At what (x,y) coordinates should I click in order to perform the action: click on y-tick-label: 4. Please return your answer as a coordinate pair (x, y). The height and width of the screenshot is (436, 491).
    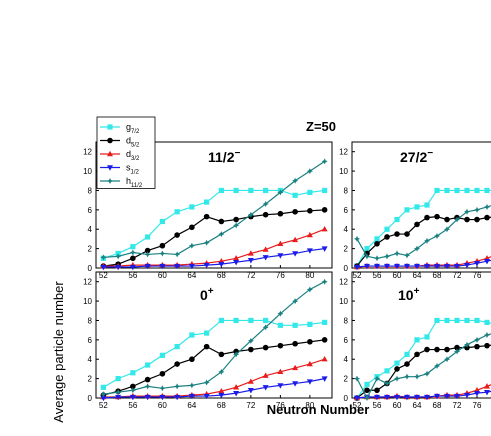
    Looking at the image, I should click on (346, 359).